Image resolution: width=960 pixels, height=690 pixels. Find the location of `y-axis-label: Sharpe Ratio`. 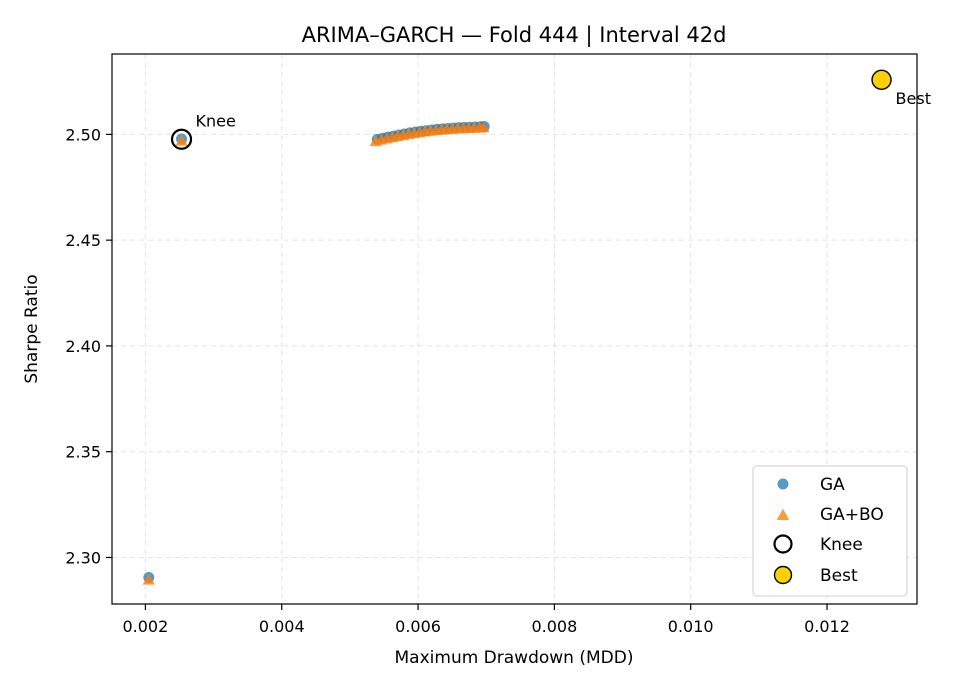

y-axis-label: Sharpe Ratio is located at coordinates (32, 328).